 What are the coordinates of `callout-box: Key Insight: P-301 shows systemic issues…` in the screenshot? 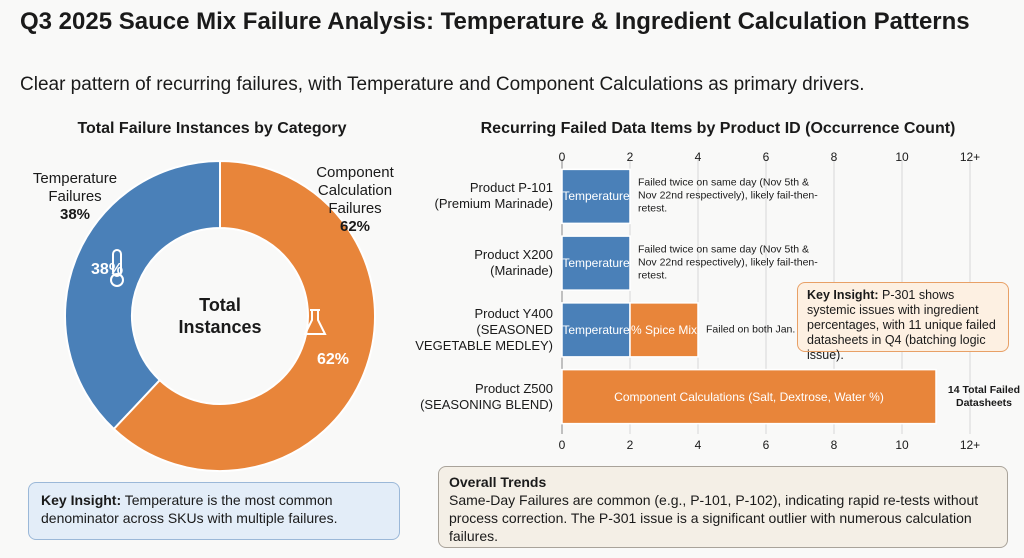 It's located at (903, 322).